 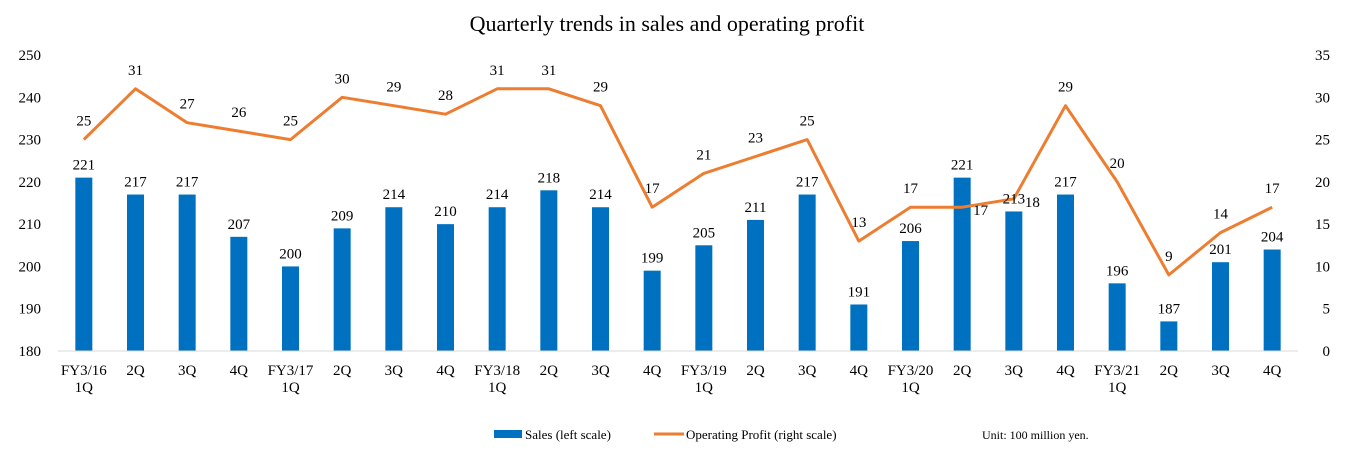 I want to click on legend-label-profit: Operating Profit (right scale), so click(x=761, y=434).